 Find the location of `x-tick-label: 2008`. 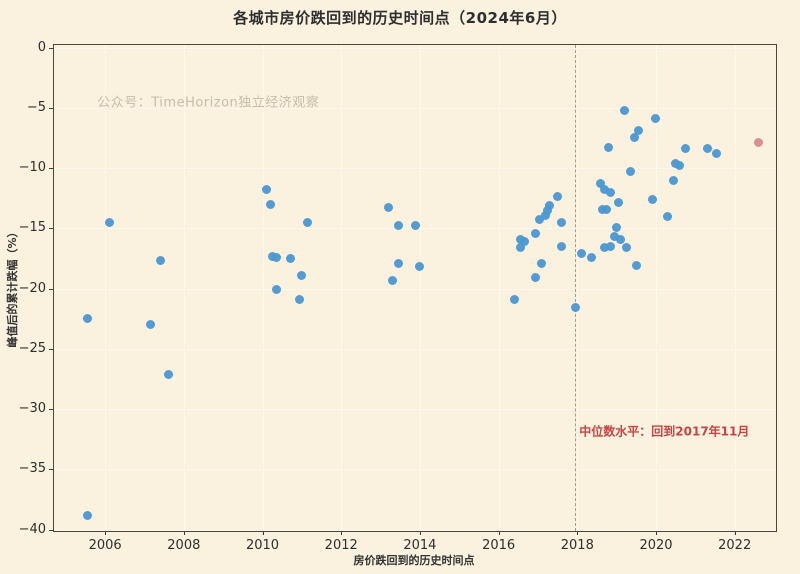

x-tick-label: 2008 is located at coordinates (184, 545).